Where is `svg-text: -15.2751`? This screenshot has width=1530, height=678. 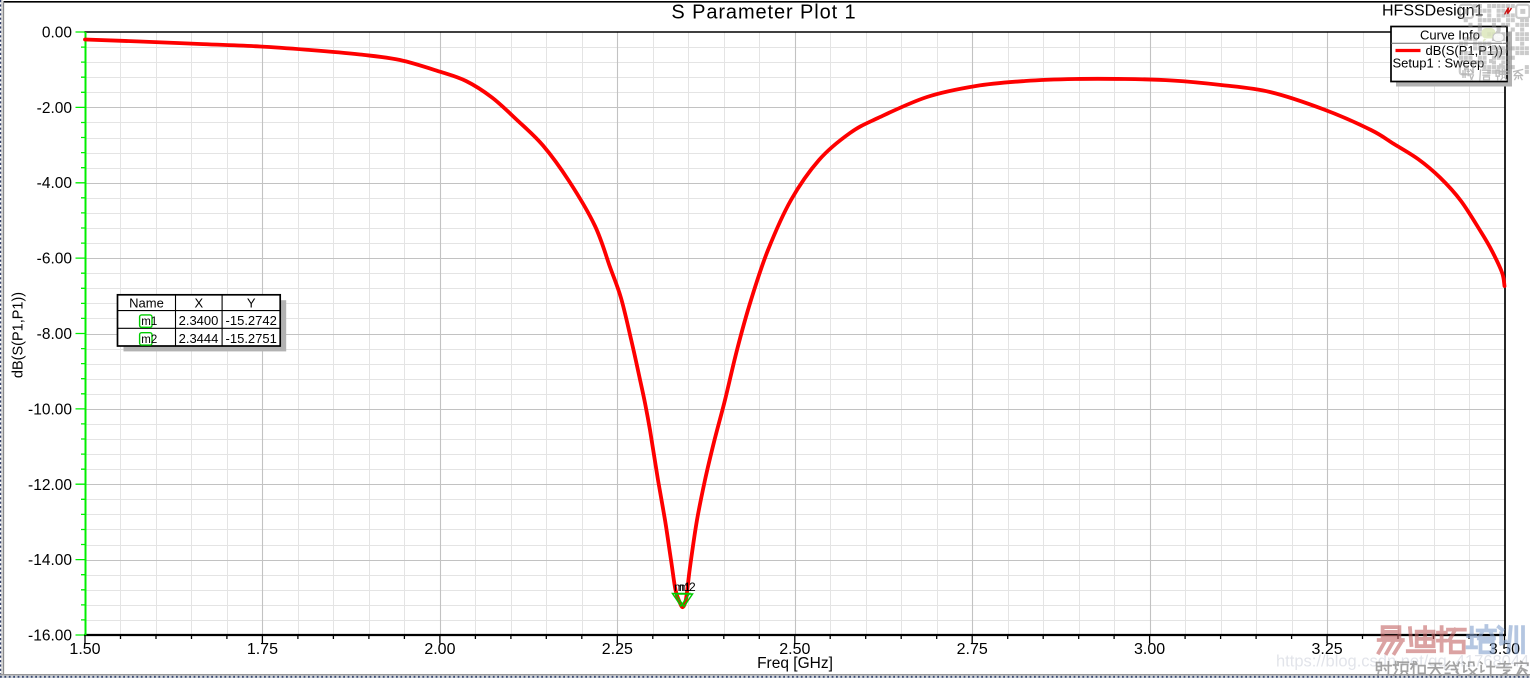 svg-text: -15.2751 is located at coordinates (251, 338).